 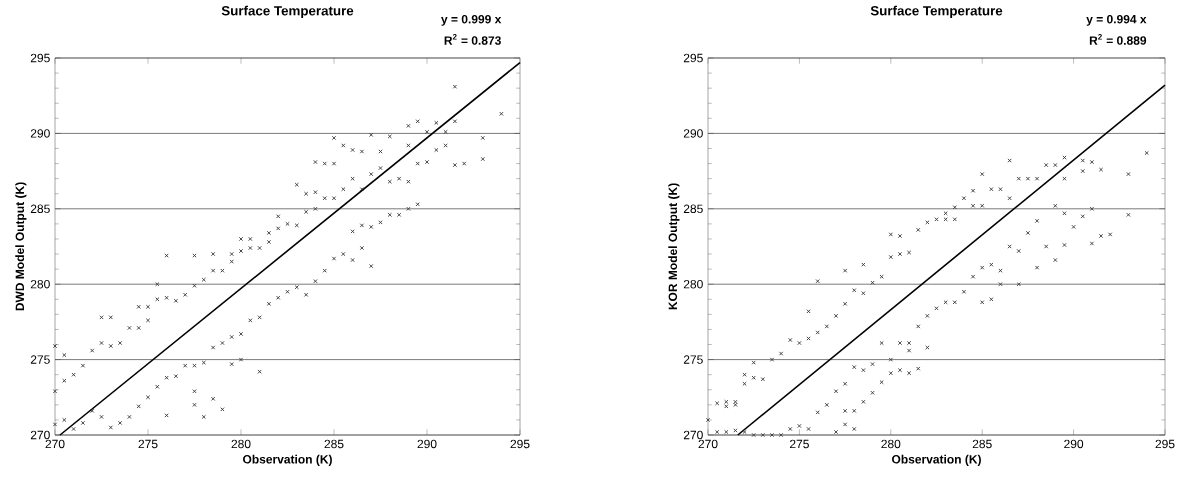 I want to click on text: R$^{2}$ = 0.889, so click(x=1118, y=39).